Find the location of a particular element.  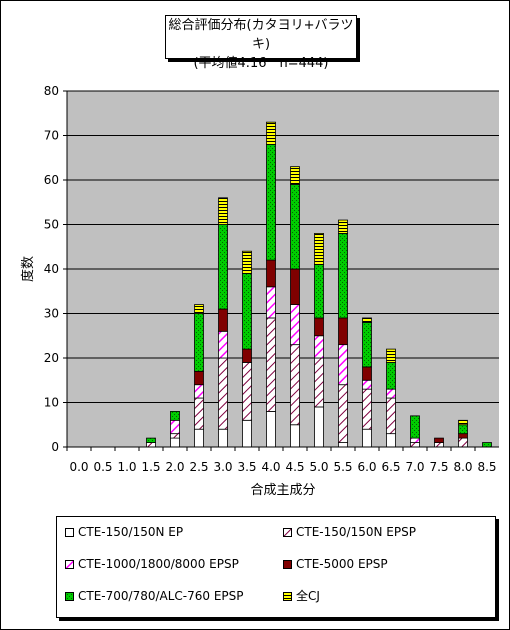

y-tick-label: 80 is located at coordinates (51, 91).